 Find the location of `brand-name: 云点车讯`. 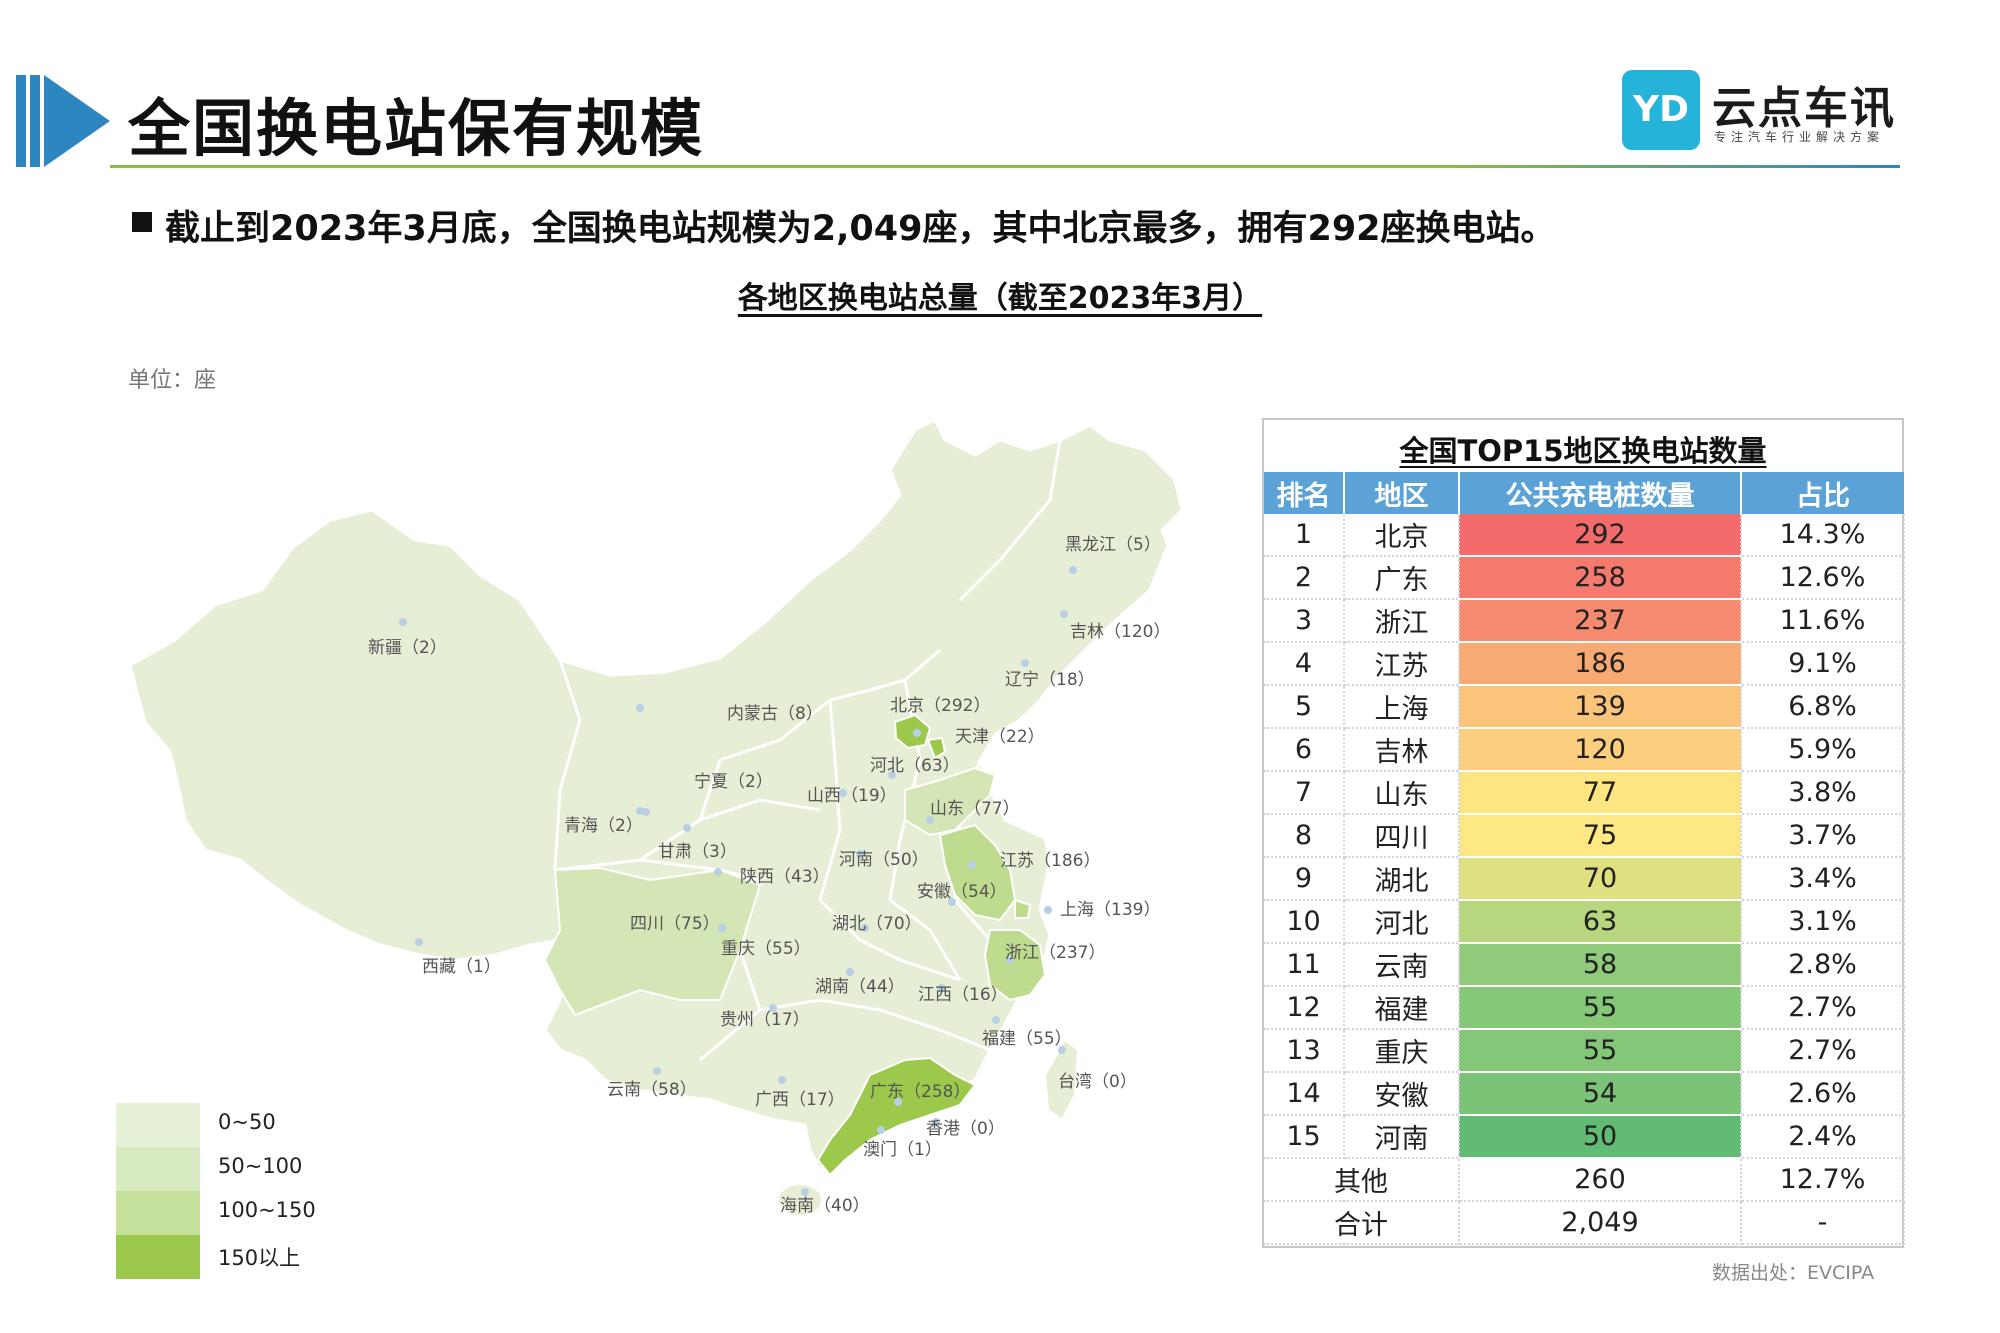

brand-name: 云点车讯 is located at coordinates (1804, 108).